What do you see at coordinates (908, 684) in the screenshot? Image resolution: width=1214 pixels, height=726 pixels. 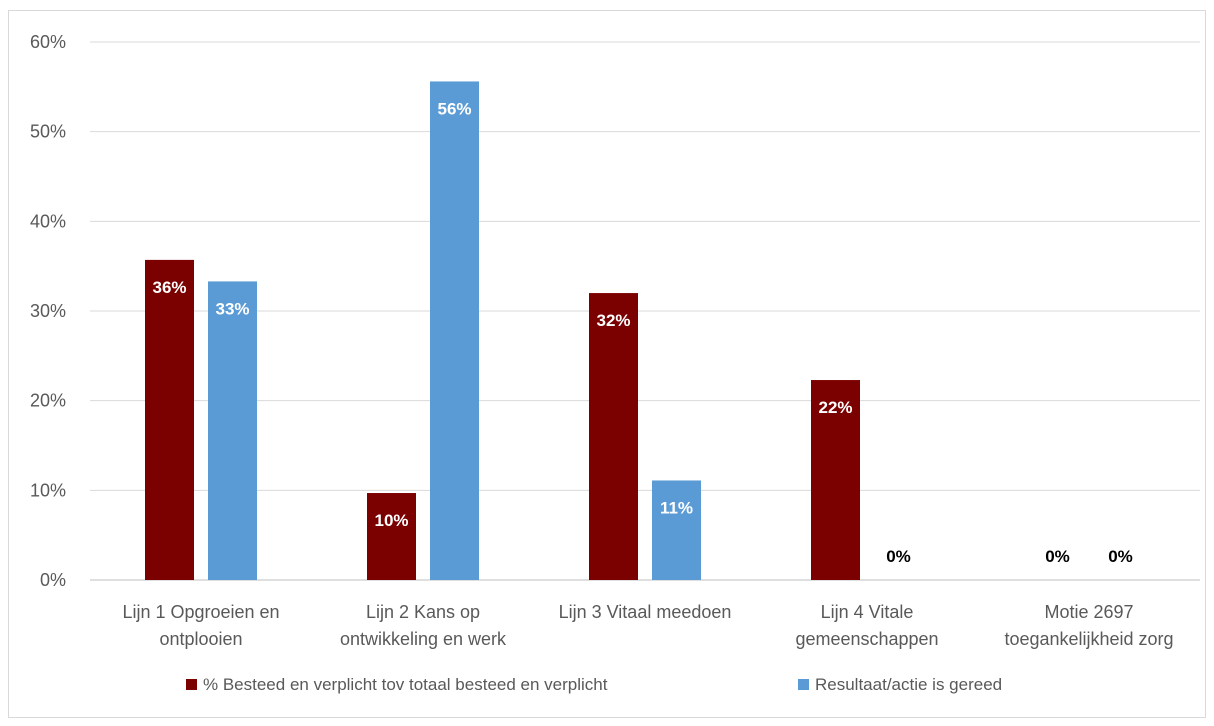 I see `legend-label: Resultaat/actie is gereed` at bounding box center [908, 684].